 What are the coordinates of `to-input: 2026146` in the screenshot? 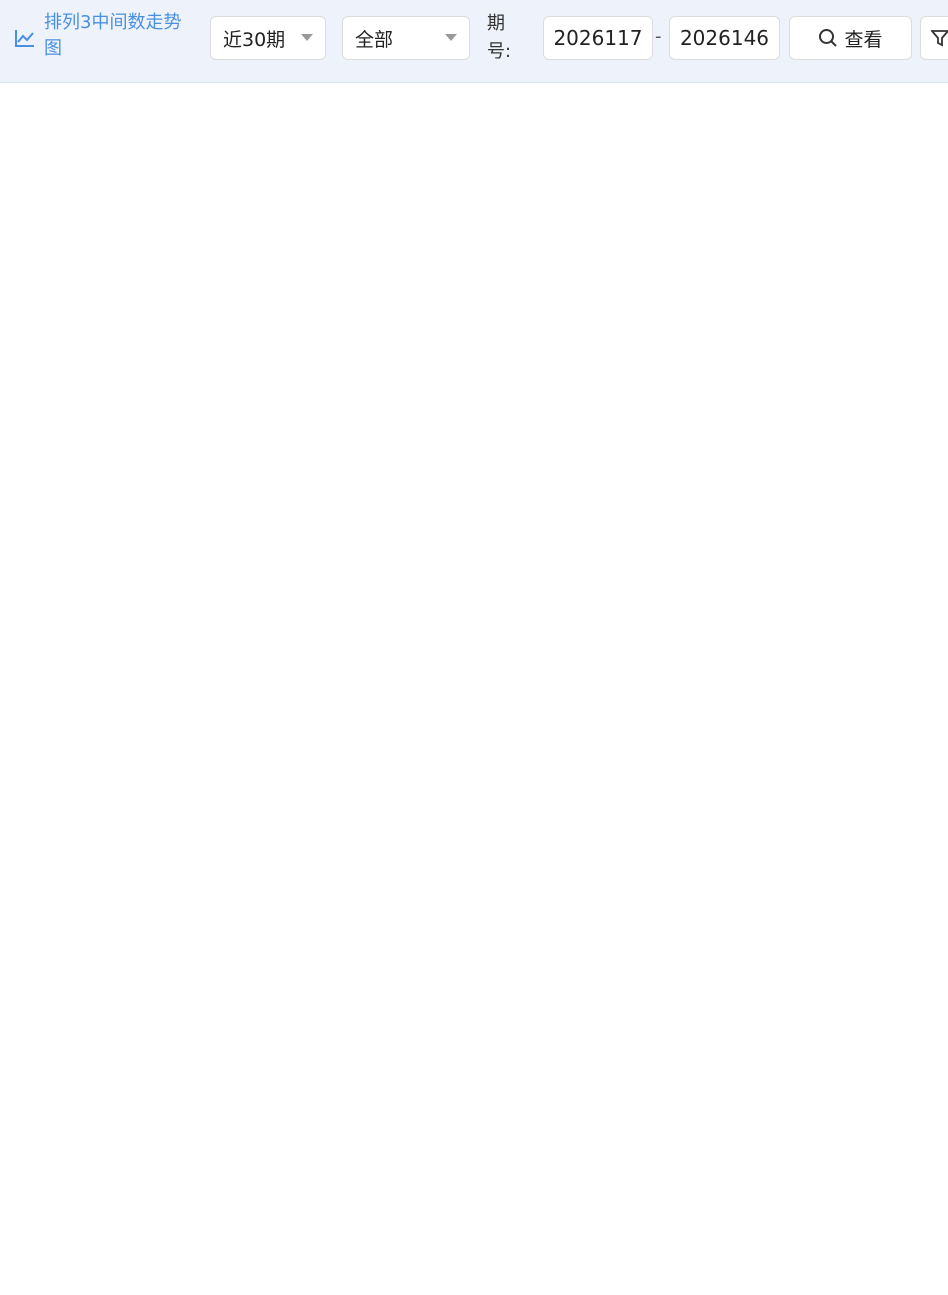 It's located at (724, 38).